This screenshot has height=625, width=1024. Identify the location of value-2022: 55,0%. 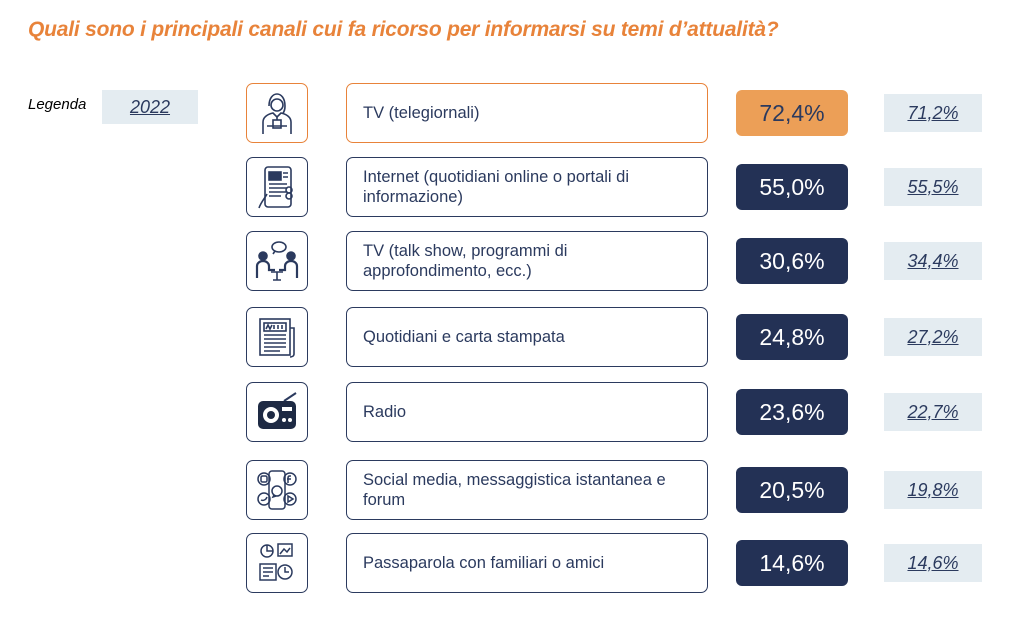
(792, 187).